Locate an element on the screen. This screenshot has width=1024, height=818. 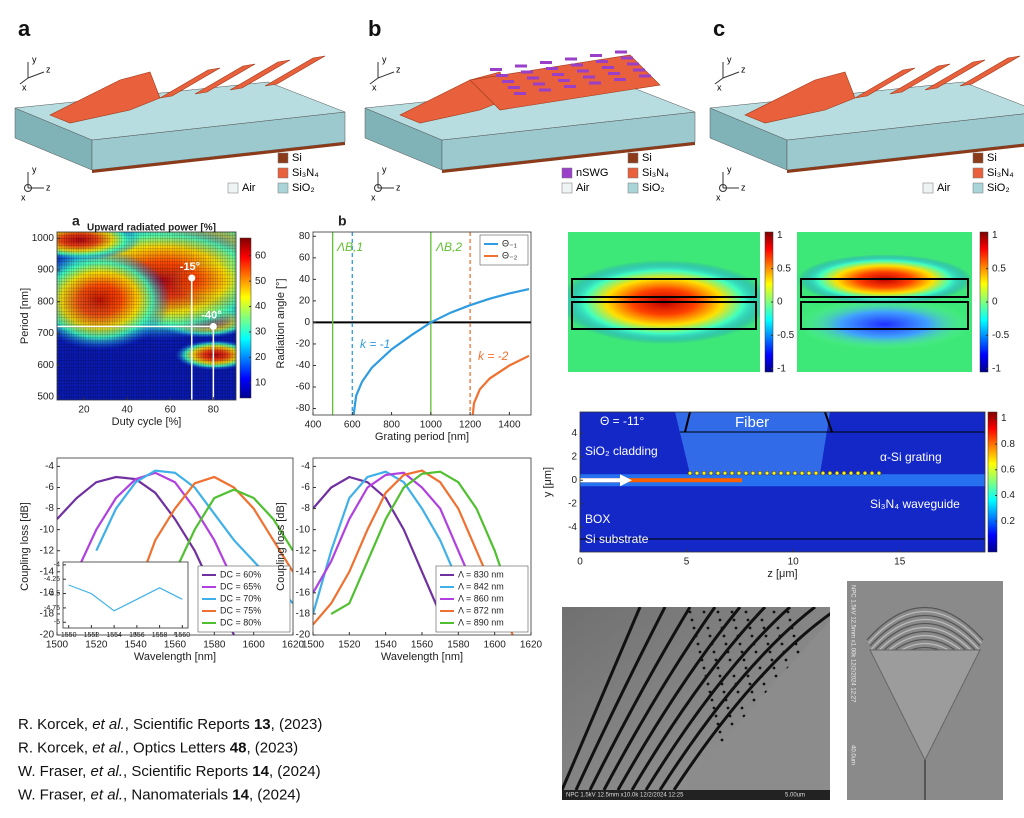
colorbar-tick-label: 60 is located at coordinates (261, 255).